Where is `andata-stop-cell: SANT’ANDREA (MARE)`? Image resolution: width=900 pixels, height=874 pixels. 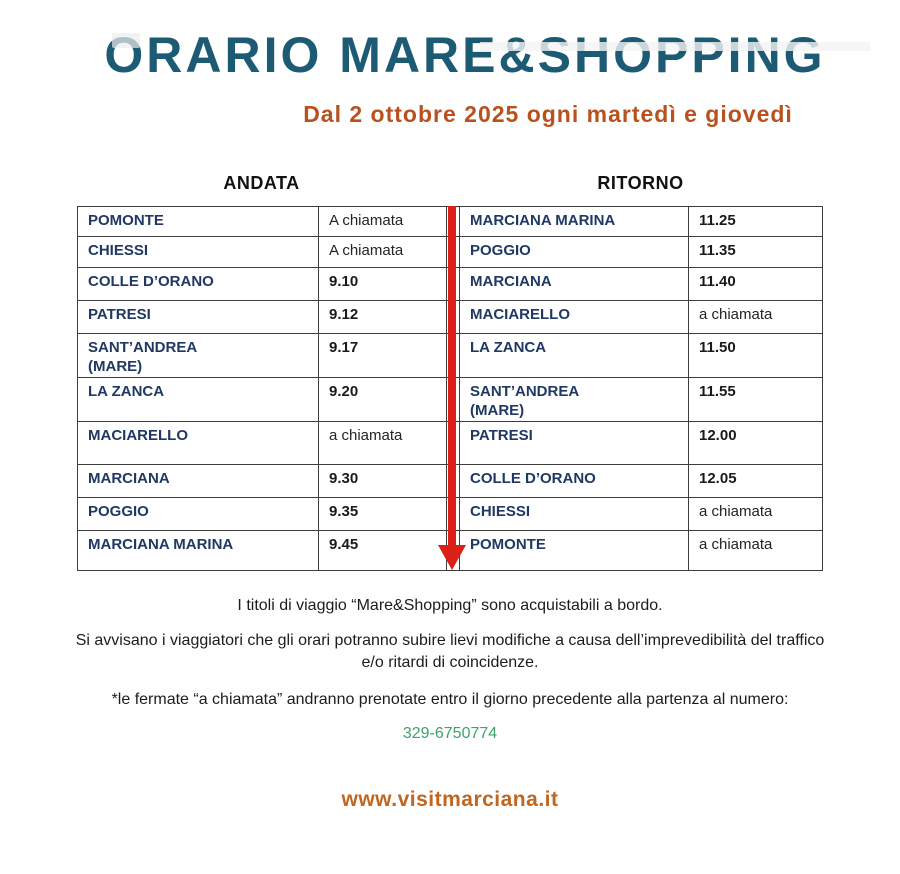 andata-stop-cell: SANT’ANDREA (MARE) is located at coordinates (198, 355).